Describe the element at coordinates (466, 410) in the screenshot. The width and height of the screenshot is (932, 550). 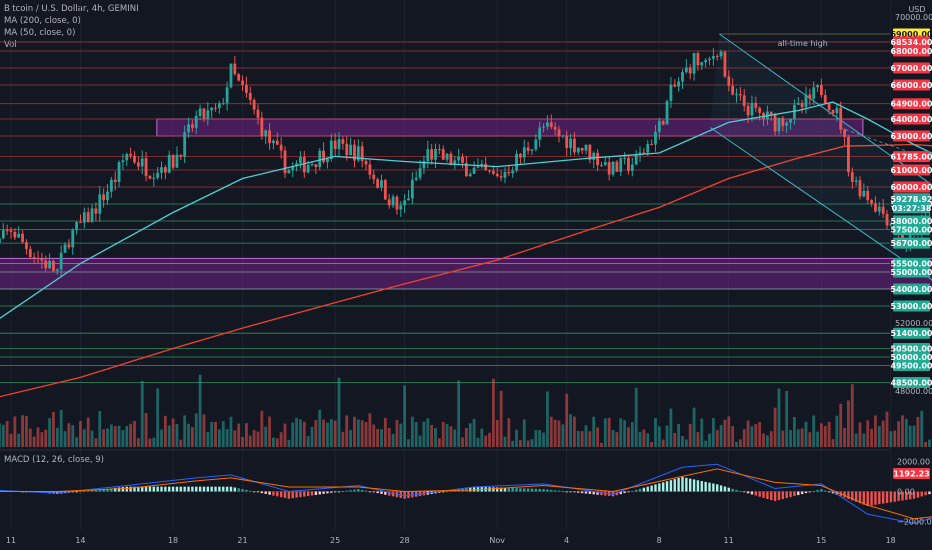
I see `volume-bars` at that location.